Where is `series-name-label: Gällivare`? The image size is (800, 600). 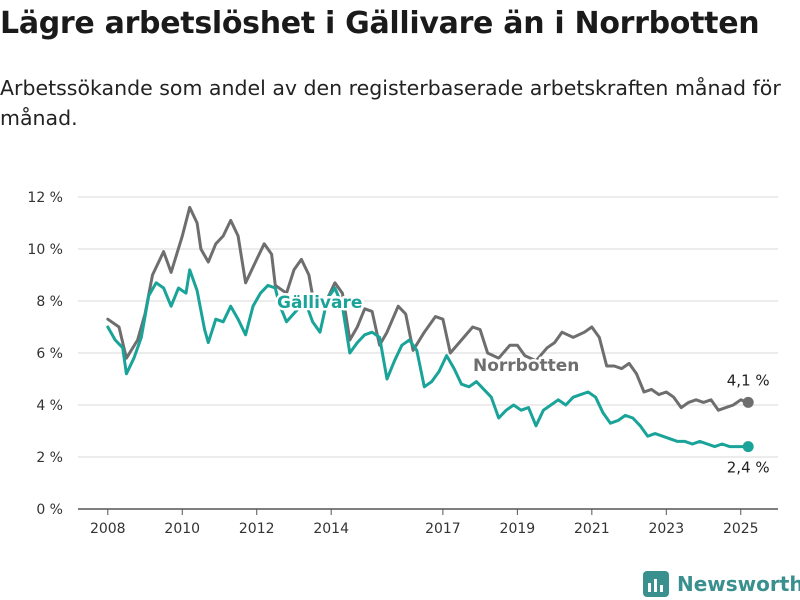 series-name-label: Gällivare is located at coordinates (319, 303).